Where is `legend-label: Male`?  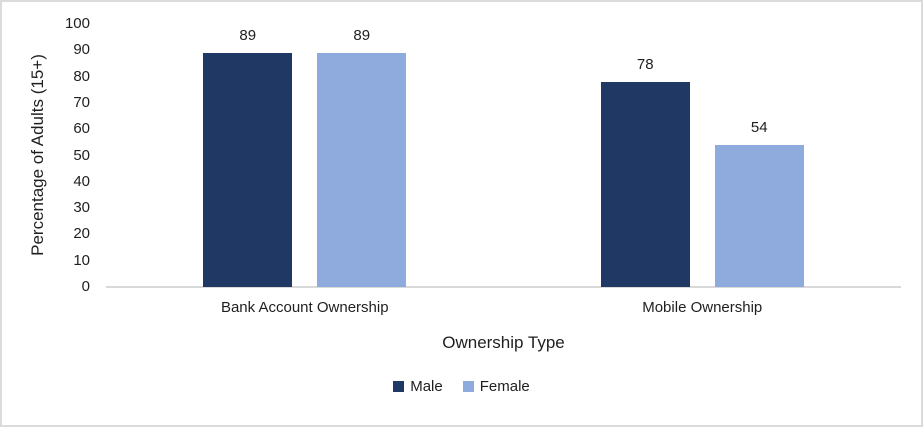
legend-label: Male is located at coordinates (426, 386).